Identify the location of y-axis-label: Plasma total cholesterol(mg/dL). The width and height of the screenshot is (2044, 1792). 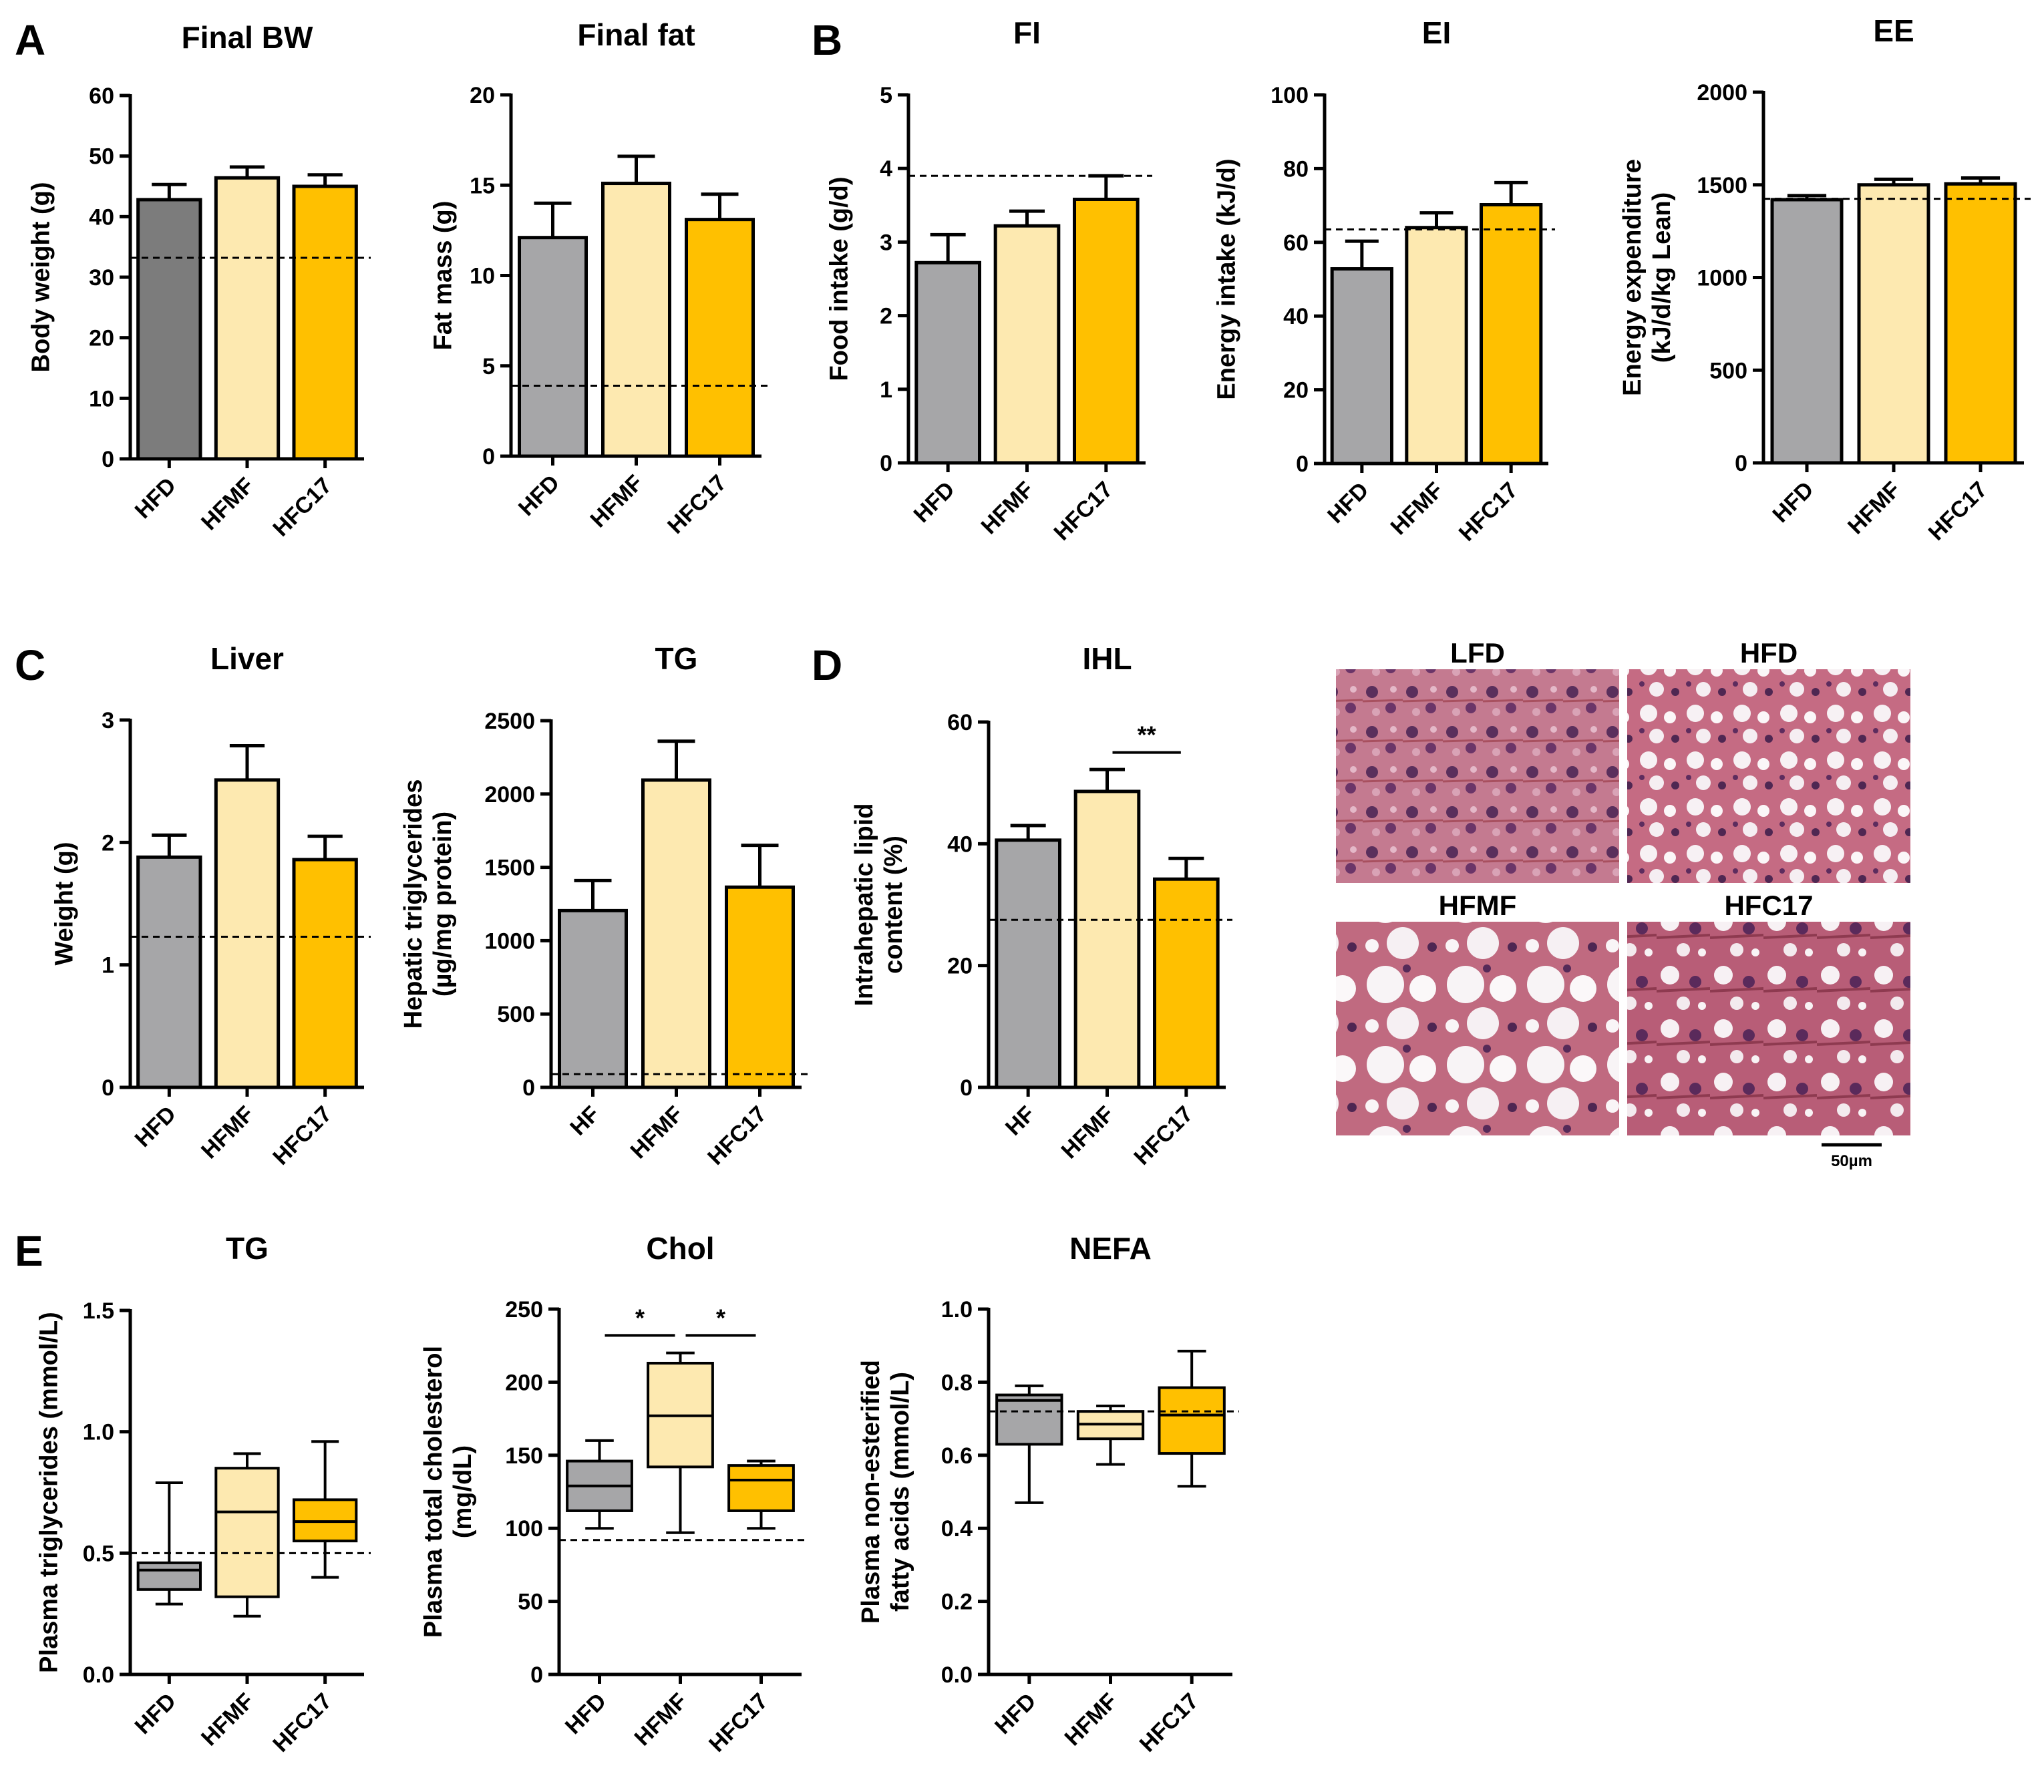
(448, 1492).